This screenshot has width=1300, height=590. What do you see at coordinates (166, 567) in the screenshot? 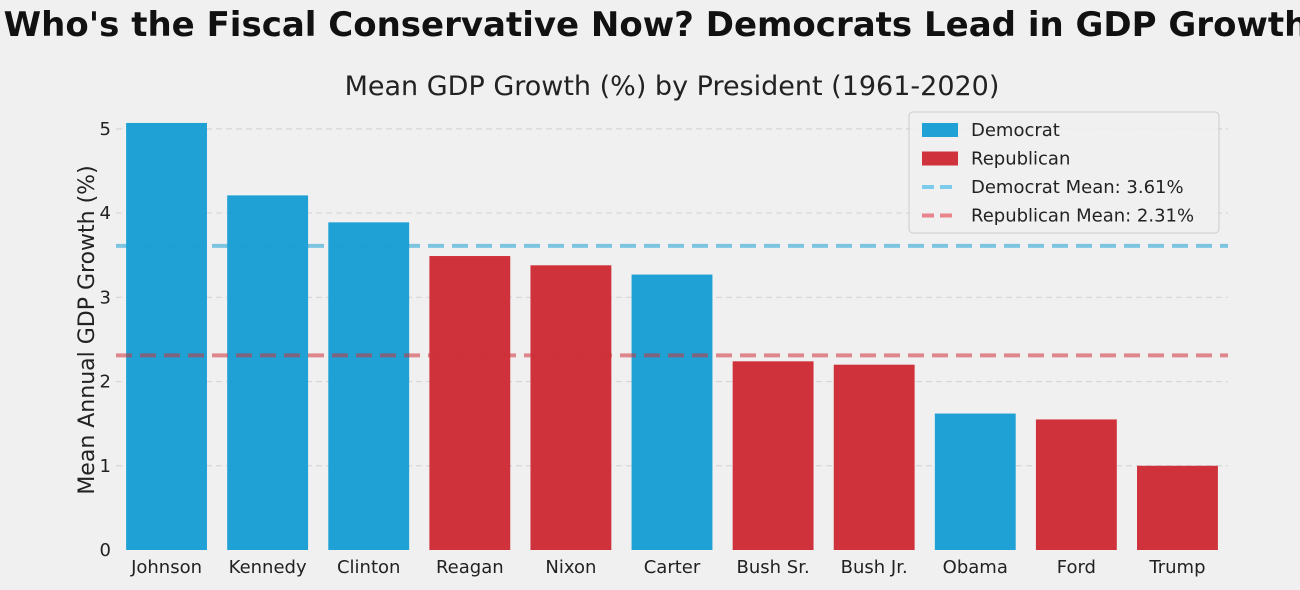
I see `x-tick-label: Johnson` at bounding box center [166, 567].